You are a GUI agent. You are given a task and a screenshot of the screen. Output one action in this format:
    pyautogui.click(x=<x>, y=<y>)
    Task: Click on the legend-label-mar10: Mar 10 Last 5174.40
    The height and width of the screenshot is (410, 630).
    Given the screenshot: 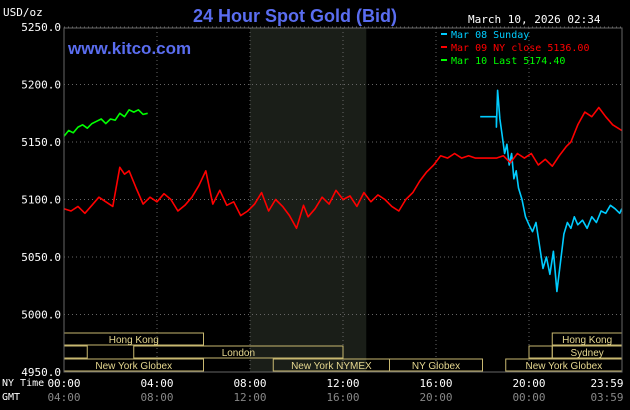 What is the action you would take?
    pyautogui.click(x=508, y=61)
    